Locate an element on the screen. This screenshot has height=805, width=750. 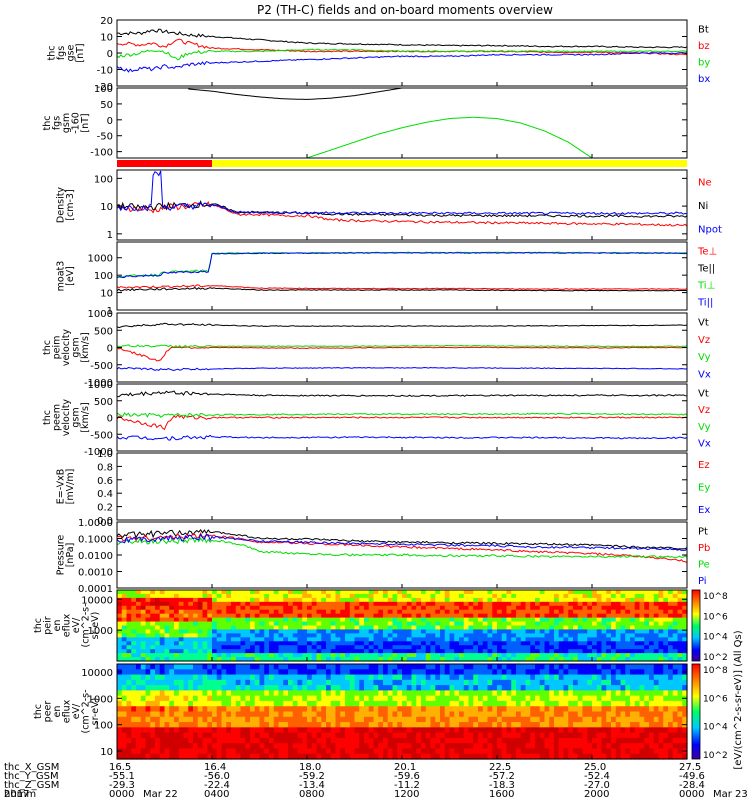
y-axis-label: (cm^2-s- is located at coordinates (86, 712).